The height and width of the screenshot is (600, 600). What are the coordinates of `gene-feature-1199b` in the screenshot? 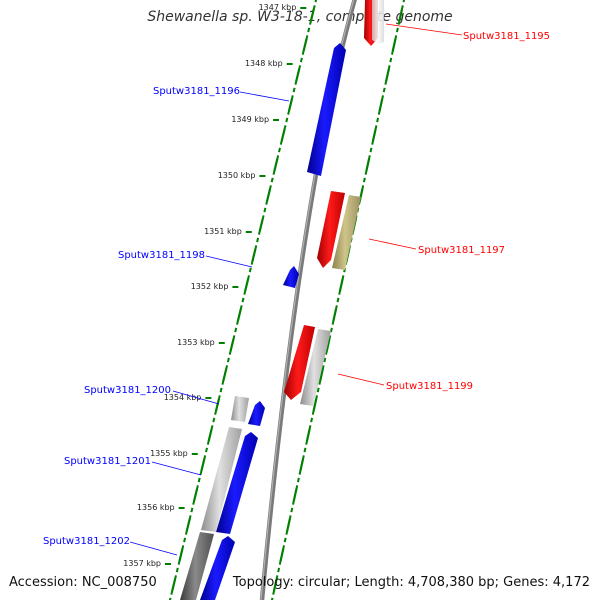 It's located at (315, 367).